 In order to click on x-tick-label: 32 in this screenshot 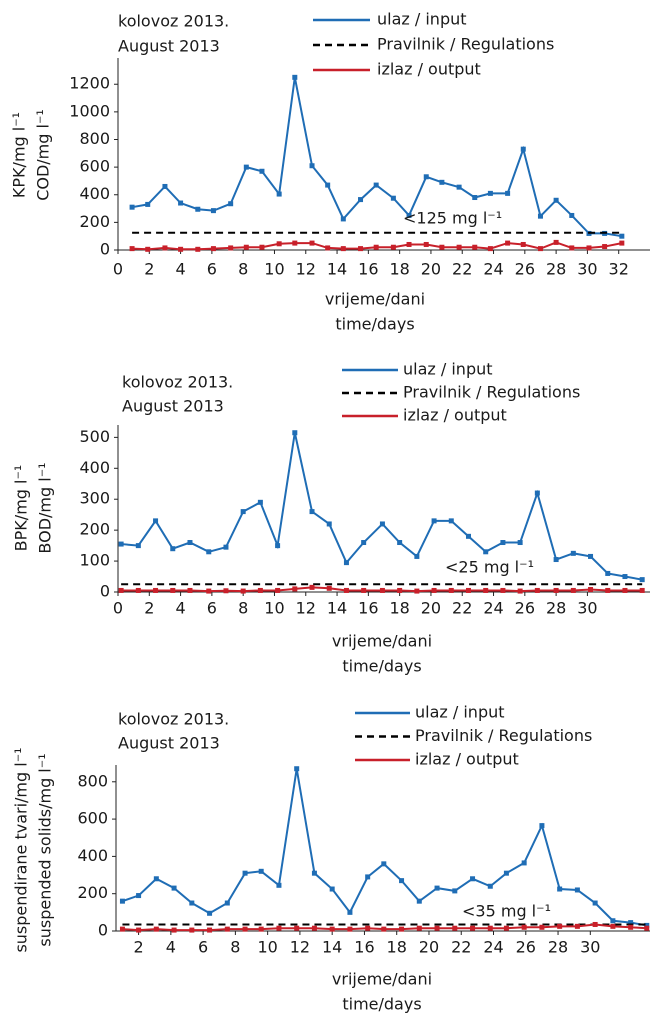, I will do `click(619, 269)`.